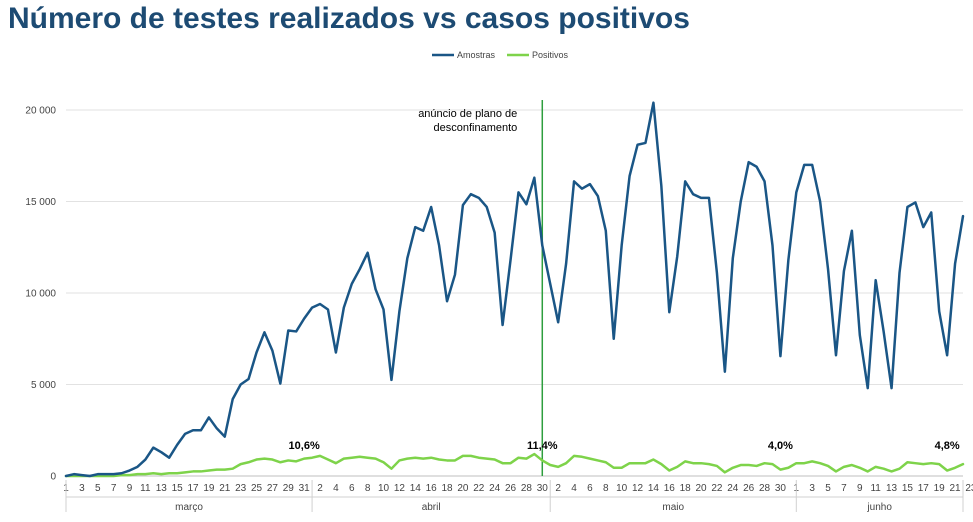  Describe the element at coordinates (304, 446) in the screenshot. I see `positivity-label: 10,6%` at that location.